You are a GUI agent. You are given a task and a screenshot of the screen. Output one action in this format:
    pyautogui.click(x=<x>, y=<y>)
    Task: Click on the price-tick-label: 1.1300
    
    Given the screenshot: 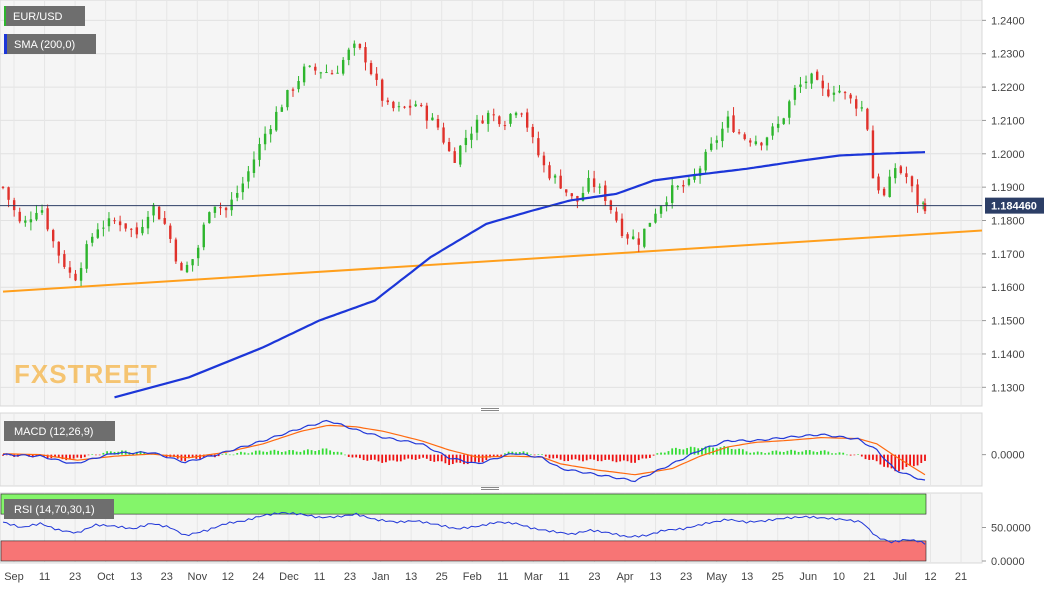 What is the action you would take?
    pyautogui.click(x=1008, y=388)
    